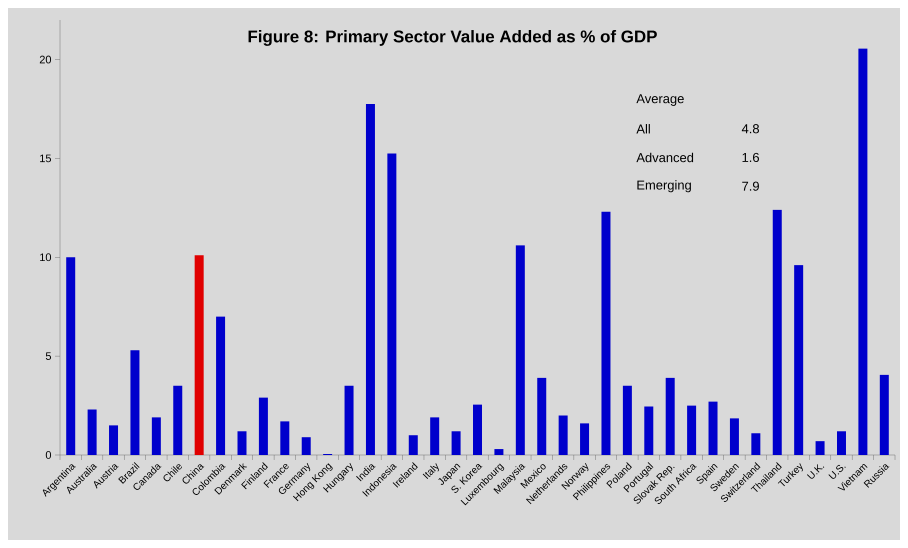 Image resolution: width=908 pixels, height=548 pixels. I want to click on annotation: Emerging, so click(664, 186).